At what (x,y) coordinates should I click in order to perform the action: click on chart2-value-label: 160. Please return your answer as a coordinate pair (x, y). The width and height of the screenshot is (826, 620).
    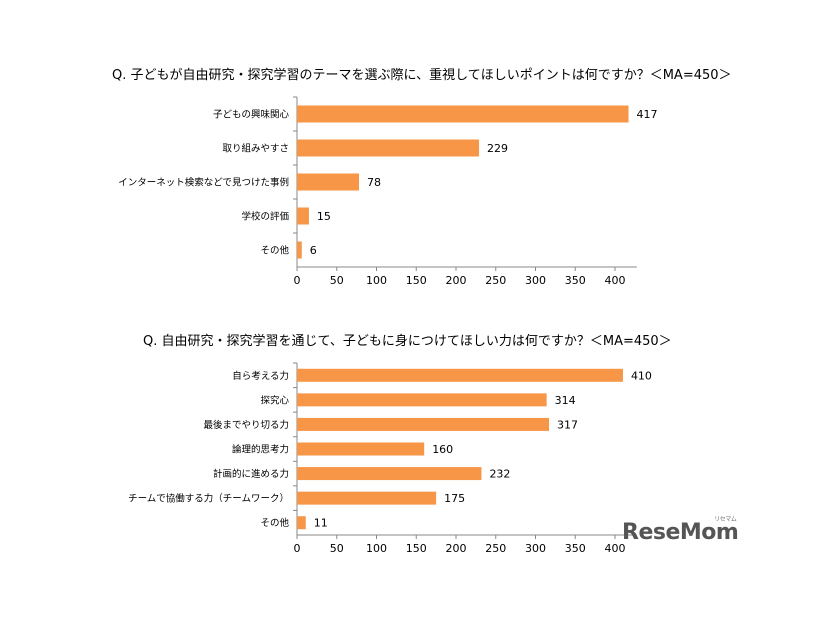
    Looking at the image, I should click on (442, 449).